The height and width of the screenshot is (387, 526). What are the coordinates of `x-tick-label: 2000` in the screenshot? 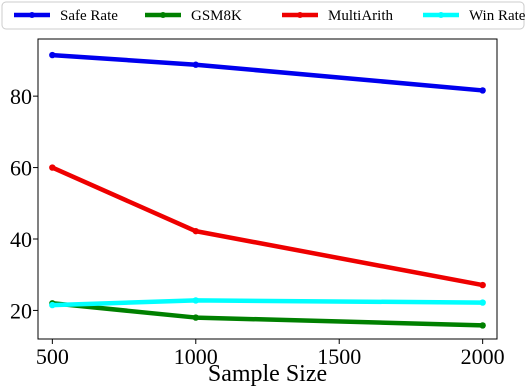 It's located at (483, 356).